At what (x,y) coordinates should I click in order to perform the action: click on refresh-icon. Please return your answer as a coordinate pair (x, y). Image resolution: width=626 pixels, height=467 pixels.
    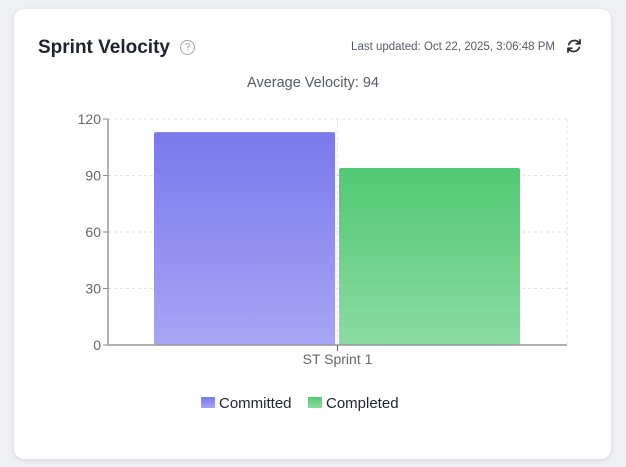
    Looking at the image, I should click on (574, 46).